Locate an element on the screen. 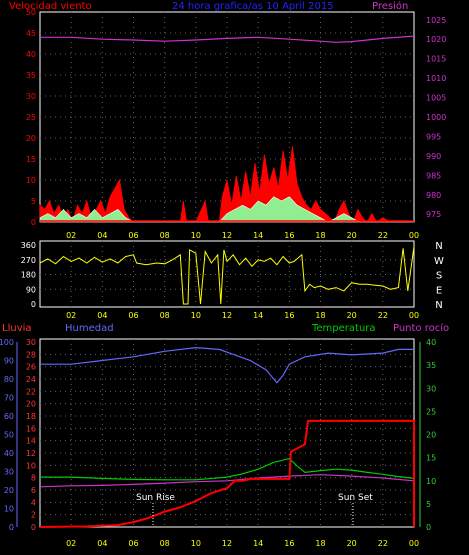 The width and height of the screenshot is (469, 555). rain-tick-label: 28 is located at coordinates (31, 354).